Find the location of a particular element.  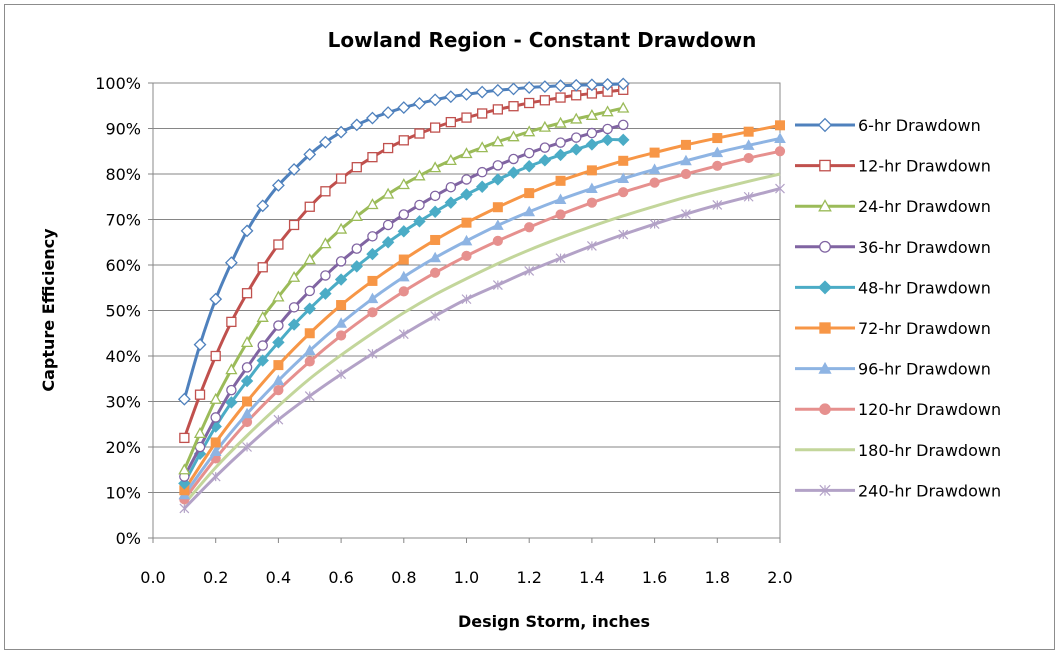

legend-item: 36-hr Drawdown is located at coordinates (893, 247).